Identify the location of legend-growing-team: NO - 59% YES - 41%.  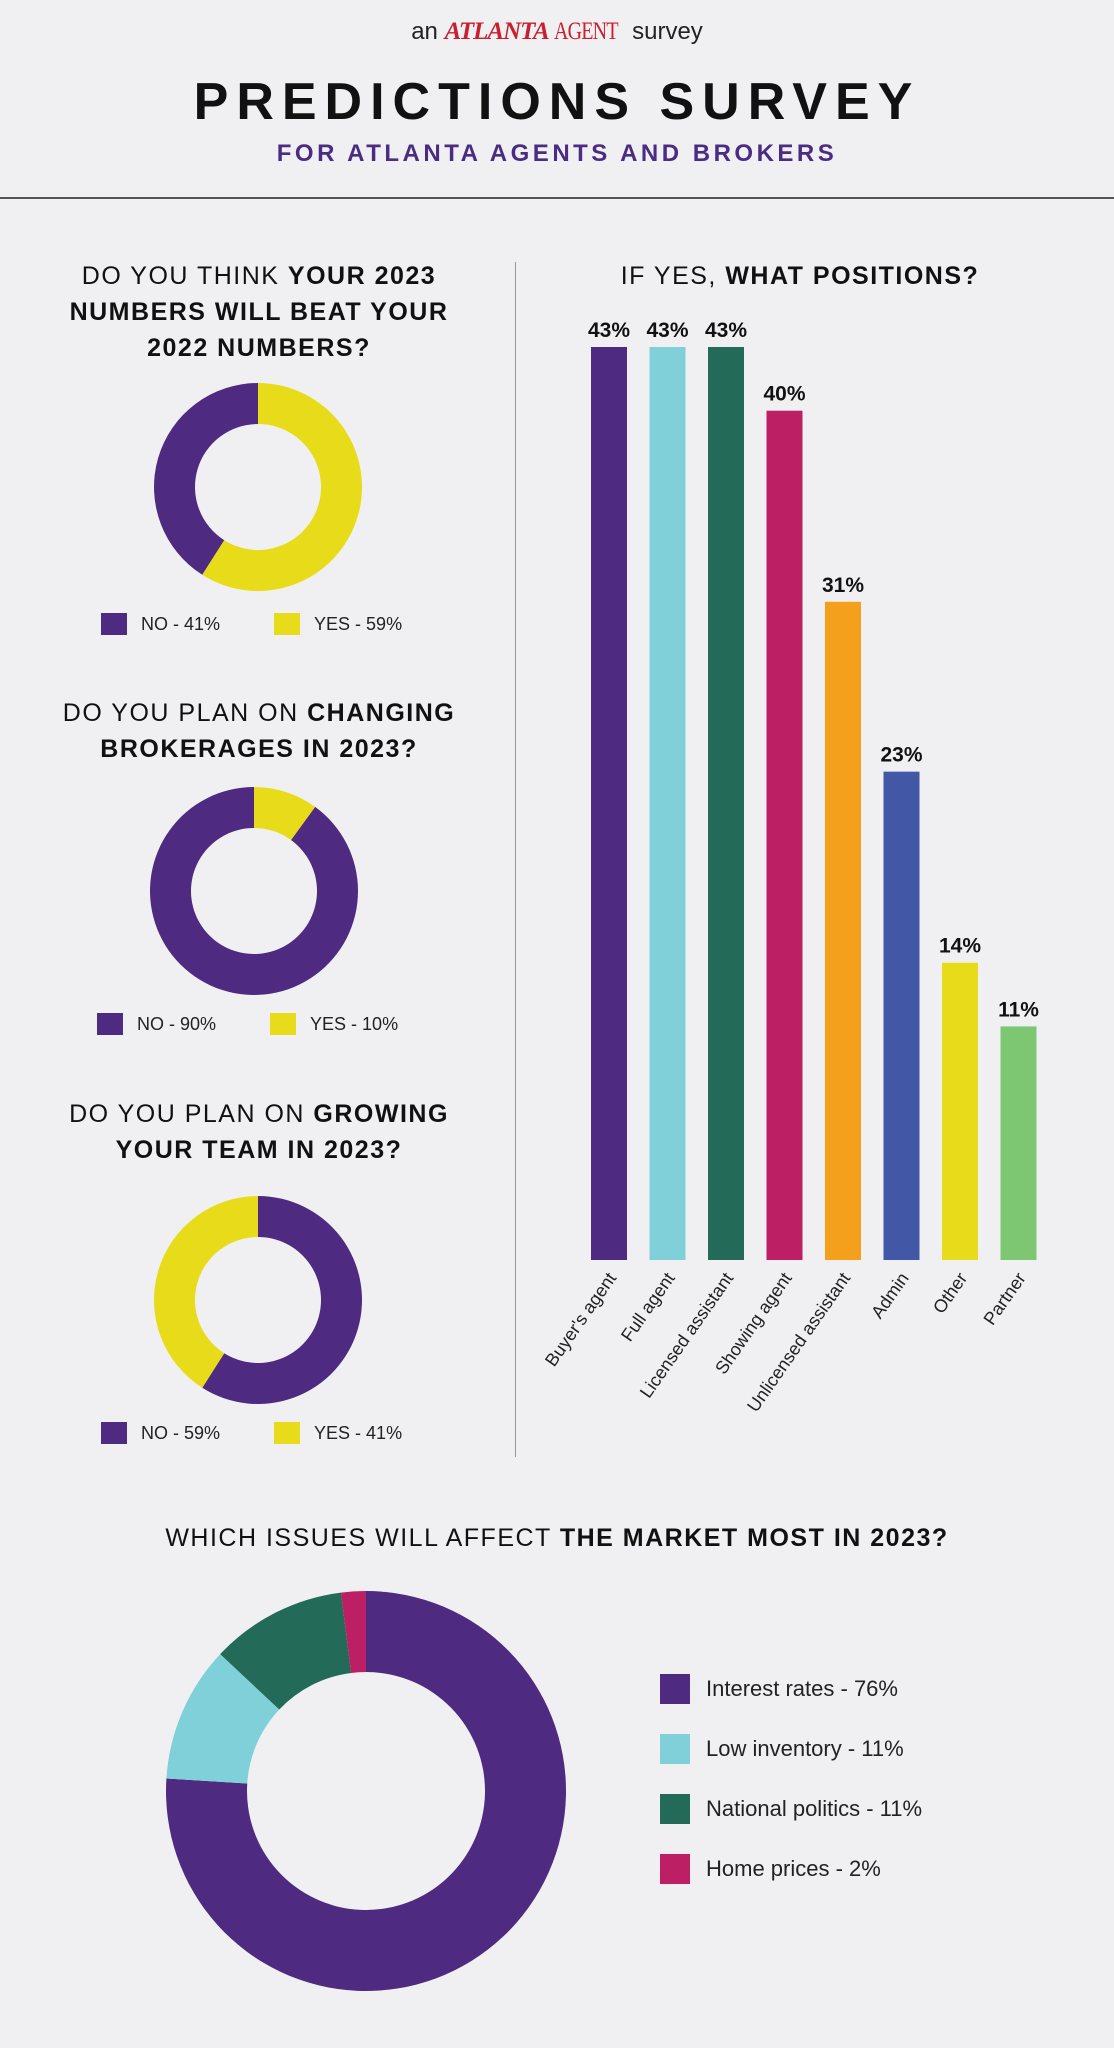
(251, 1433).